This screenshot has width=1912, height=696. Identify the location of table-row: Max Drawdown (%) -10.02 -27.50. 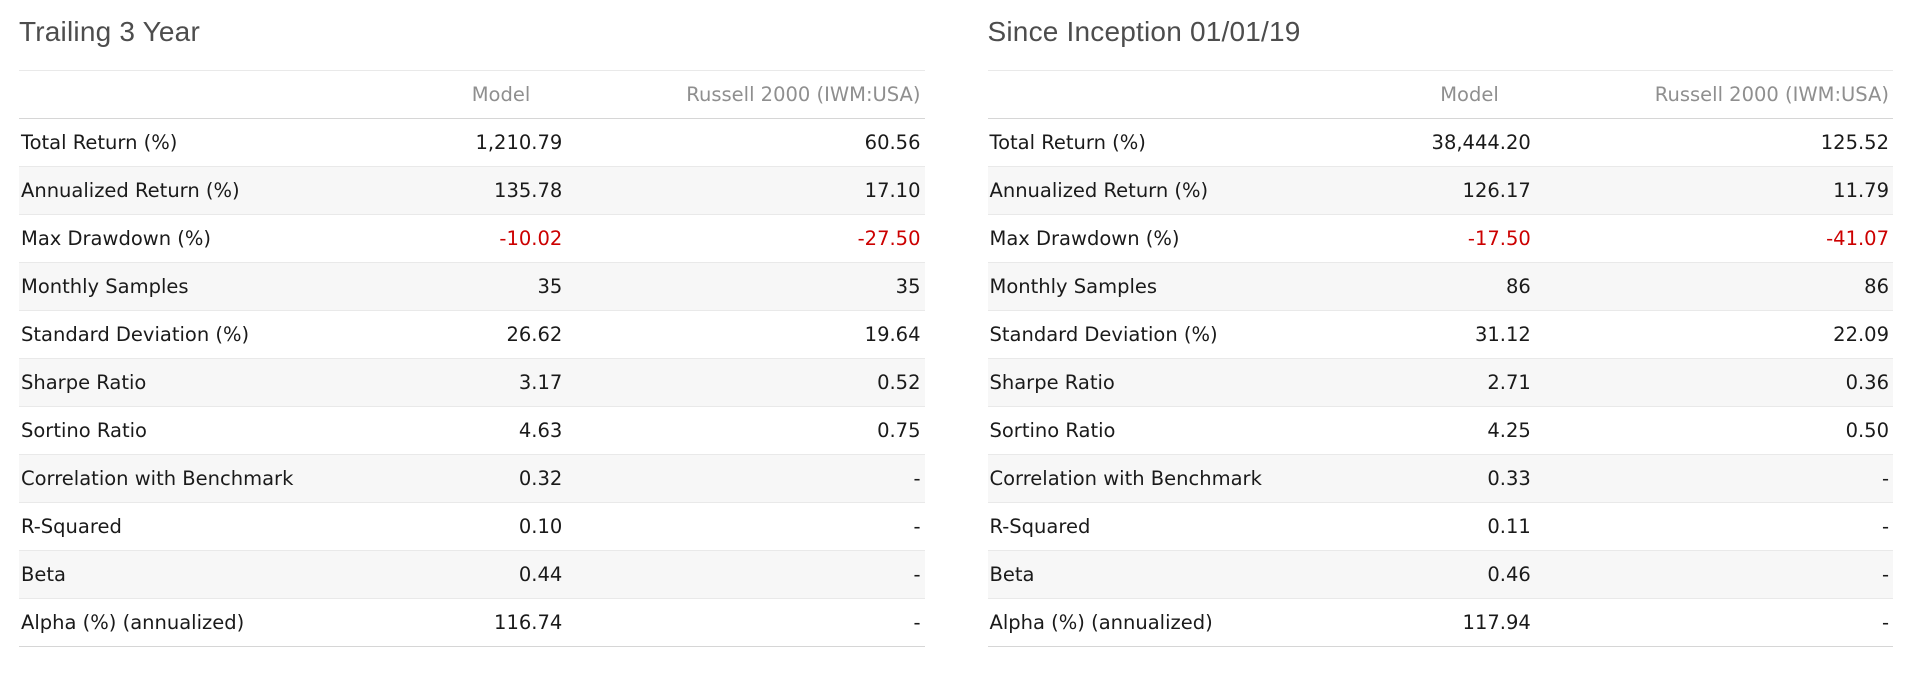
(472, 238).